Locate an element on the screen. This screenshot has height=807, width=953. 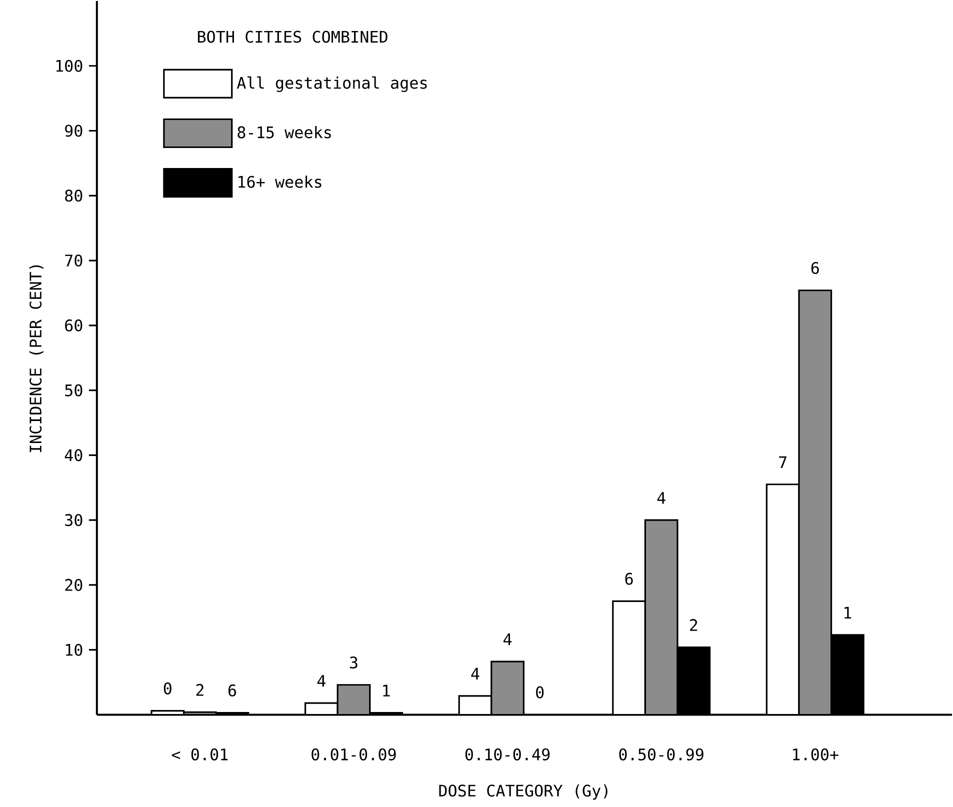
x-tick-label: 0.10-0.49 is located at coordinates (507, 754).